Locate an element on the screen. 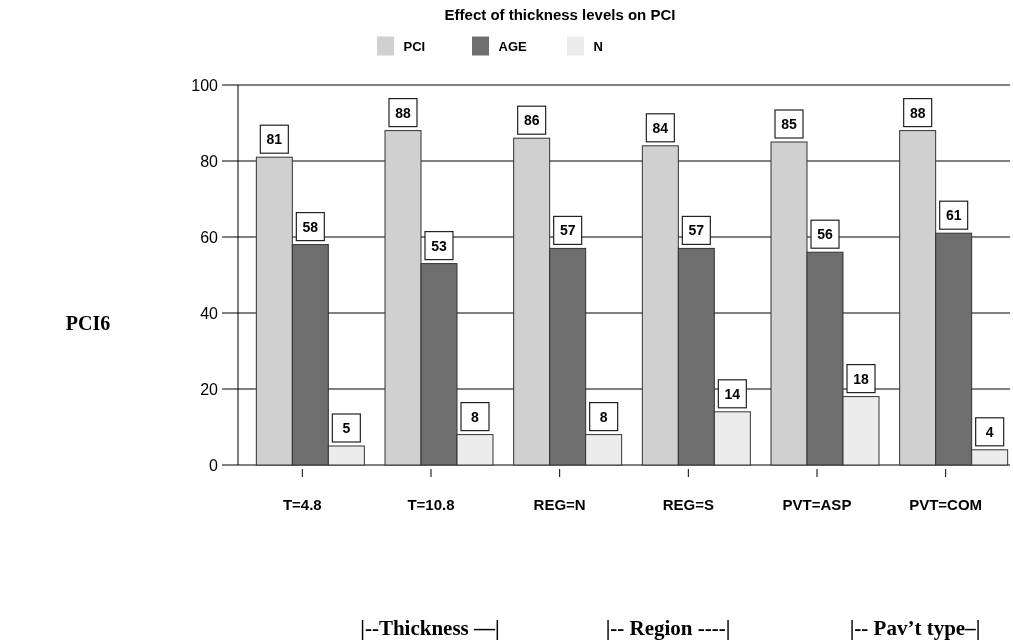 The image size is (1013, 643). text: |-- Region ----| is located at coordinates (668, 628).